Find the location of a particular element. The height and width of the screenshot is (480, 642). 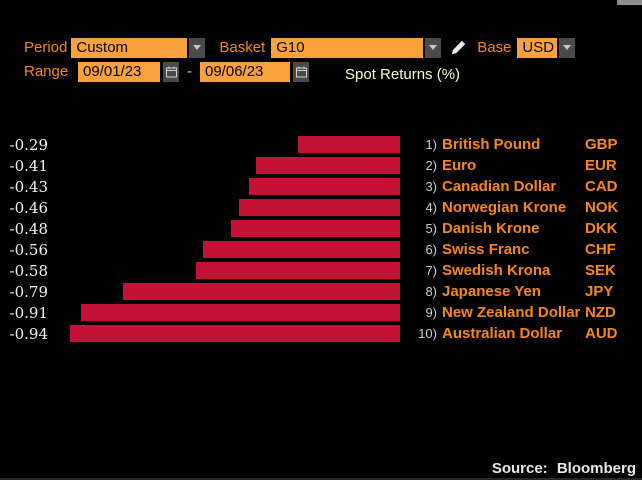

currency-name: Euro is located at coordinates (459, 165).